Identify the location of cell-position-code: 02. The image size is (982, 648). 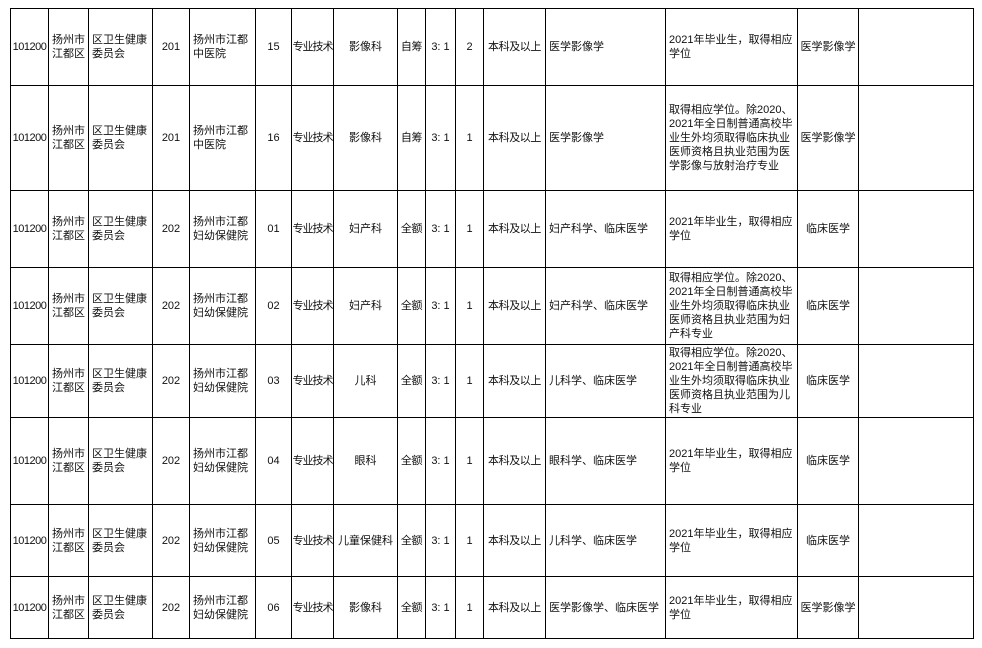
(273, 306).